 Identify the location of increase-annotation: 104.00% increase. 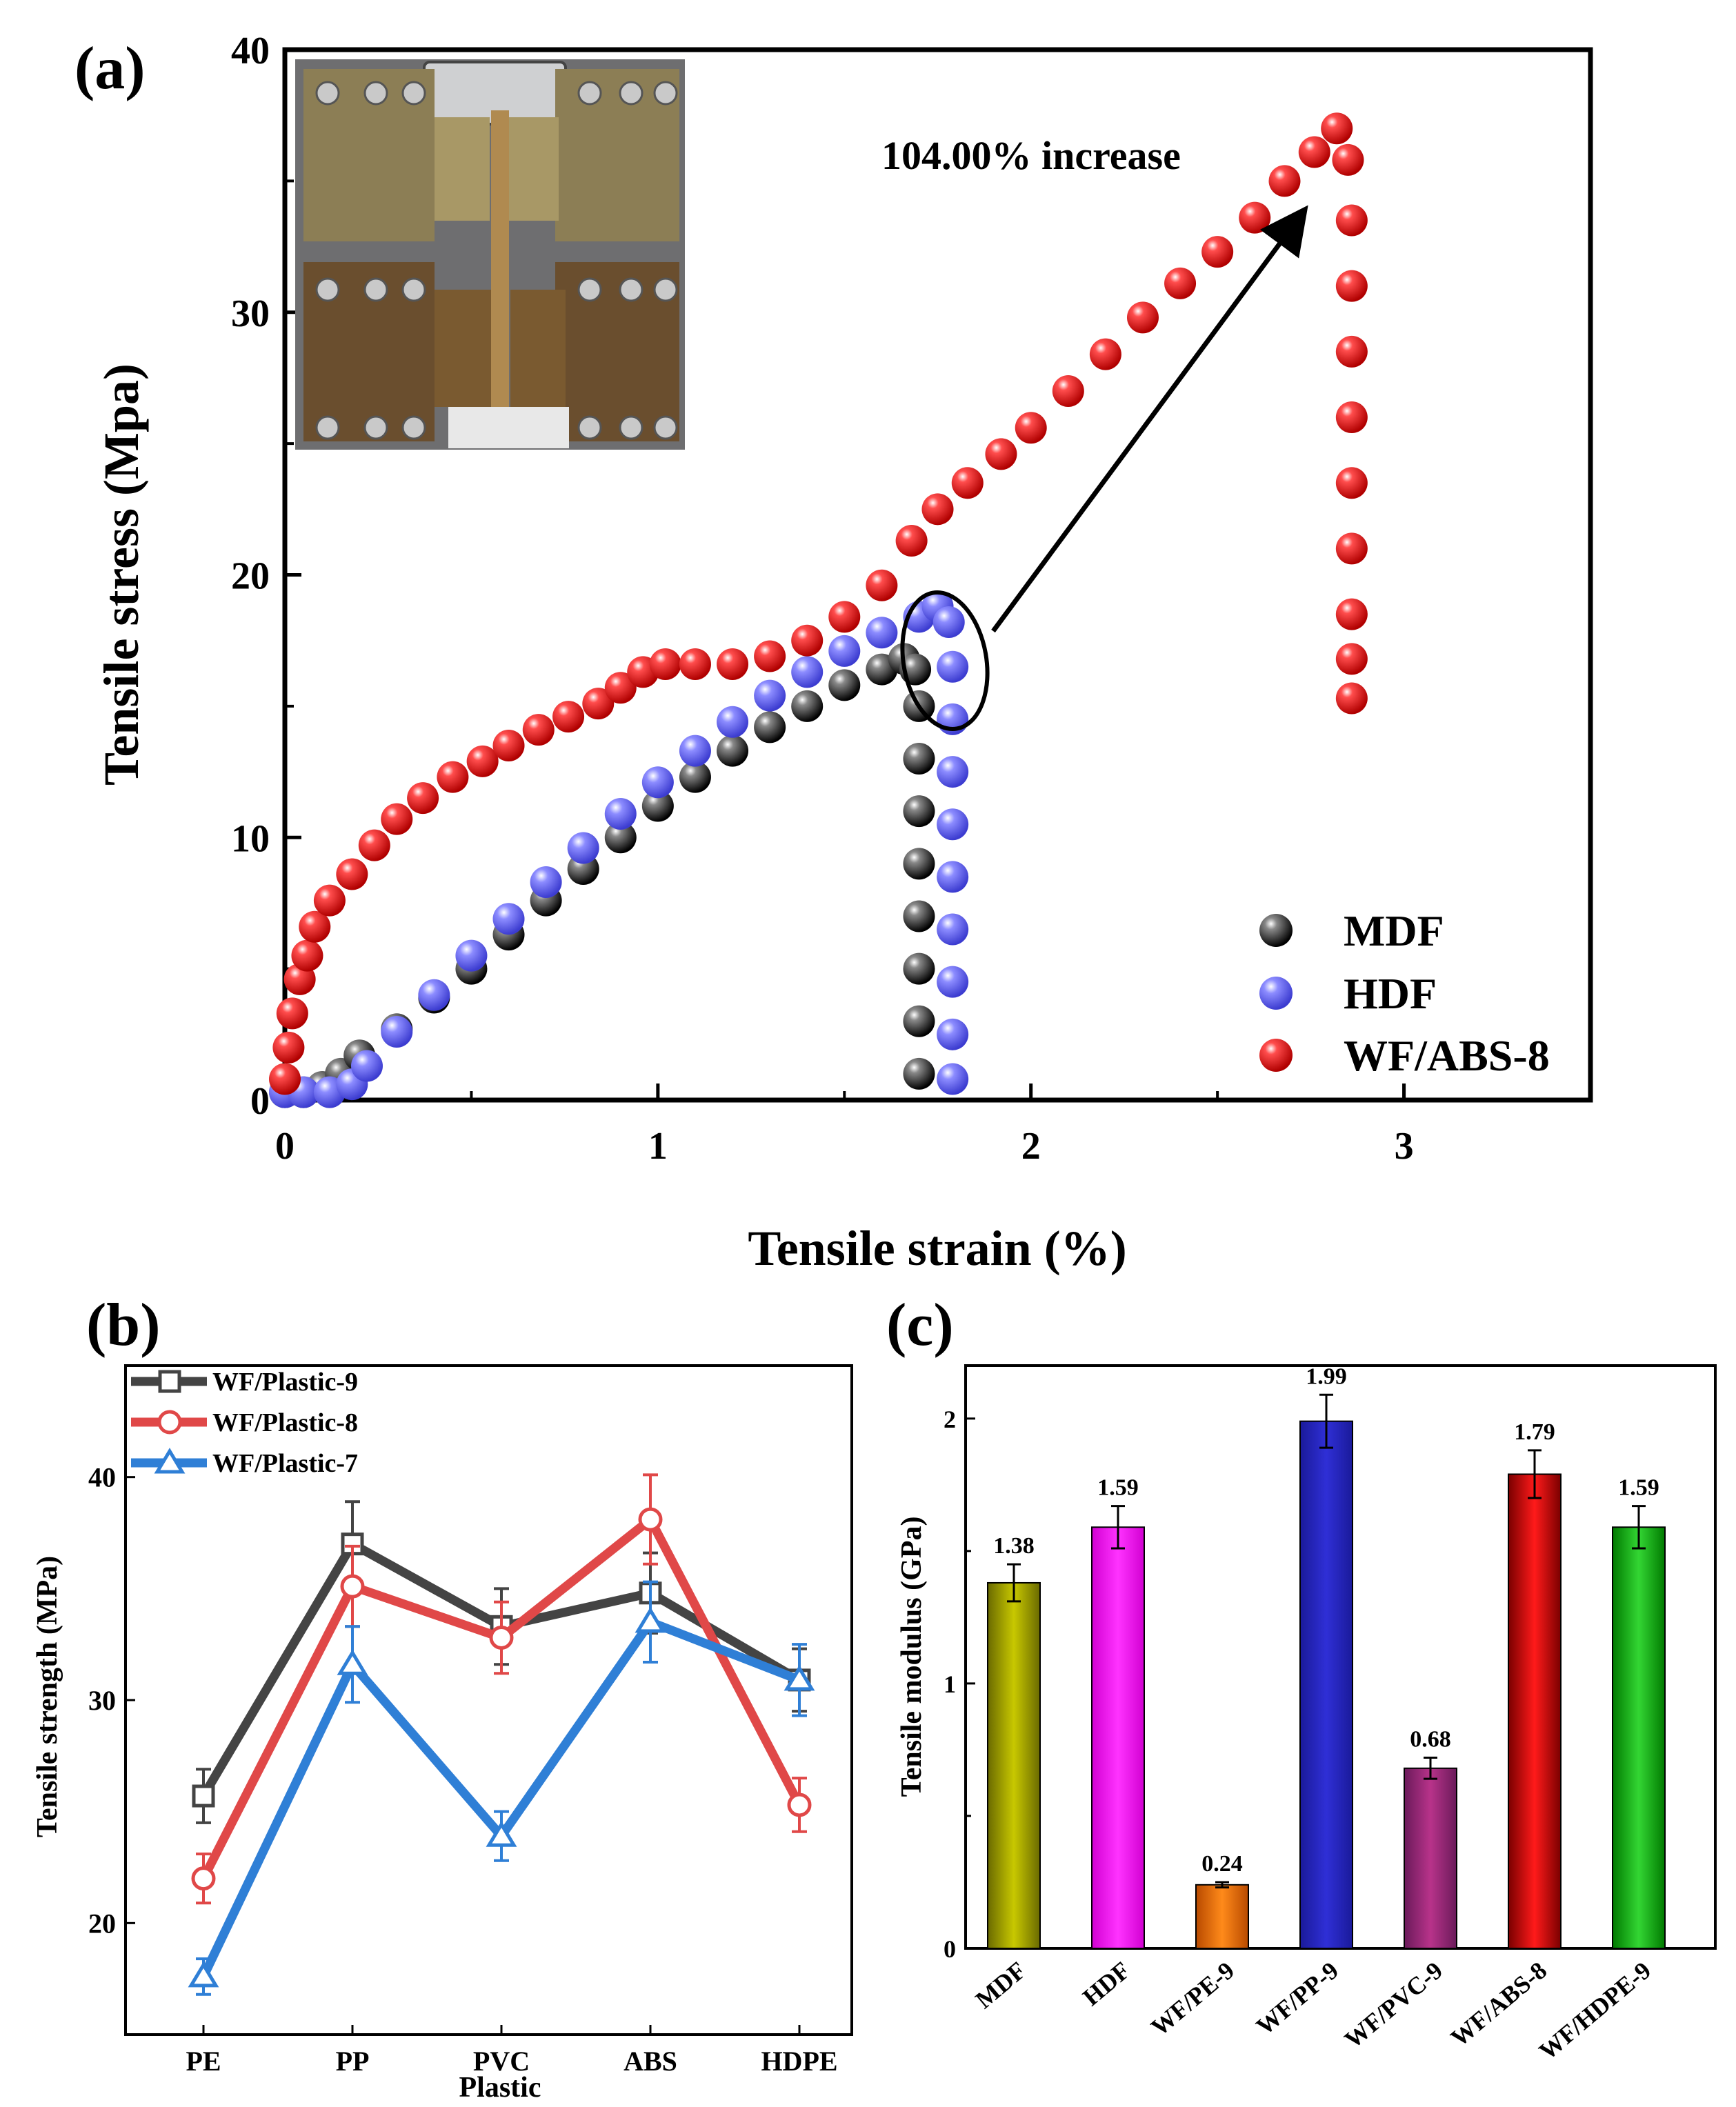
(1031, 155).